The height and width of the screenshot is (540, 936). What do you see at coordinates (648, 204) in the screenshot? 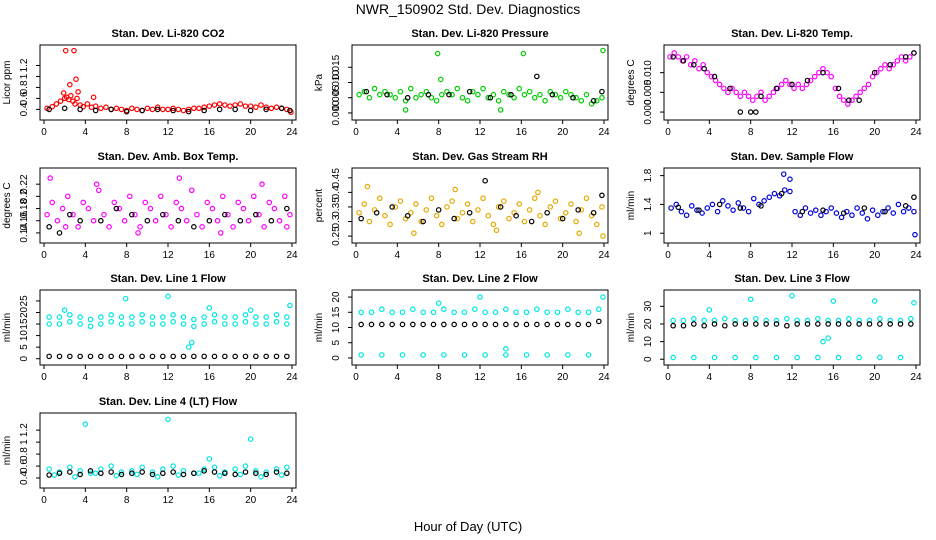
I see `y-tick-label: 1.4` at bounding box center [648, 204].